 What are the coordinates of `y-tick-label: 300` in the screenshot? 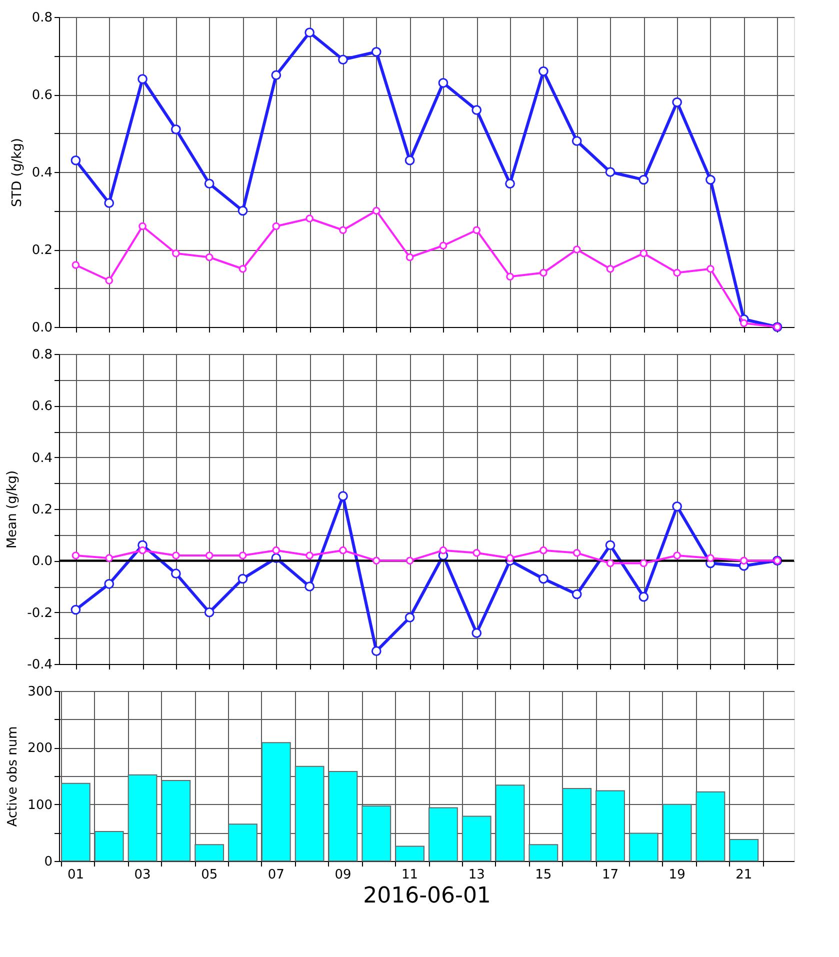 It's located at (40, 692).